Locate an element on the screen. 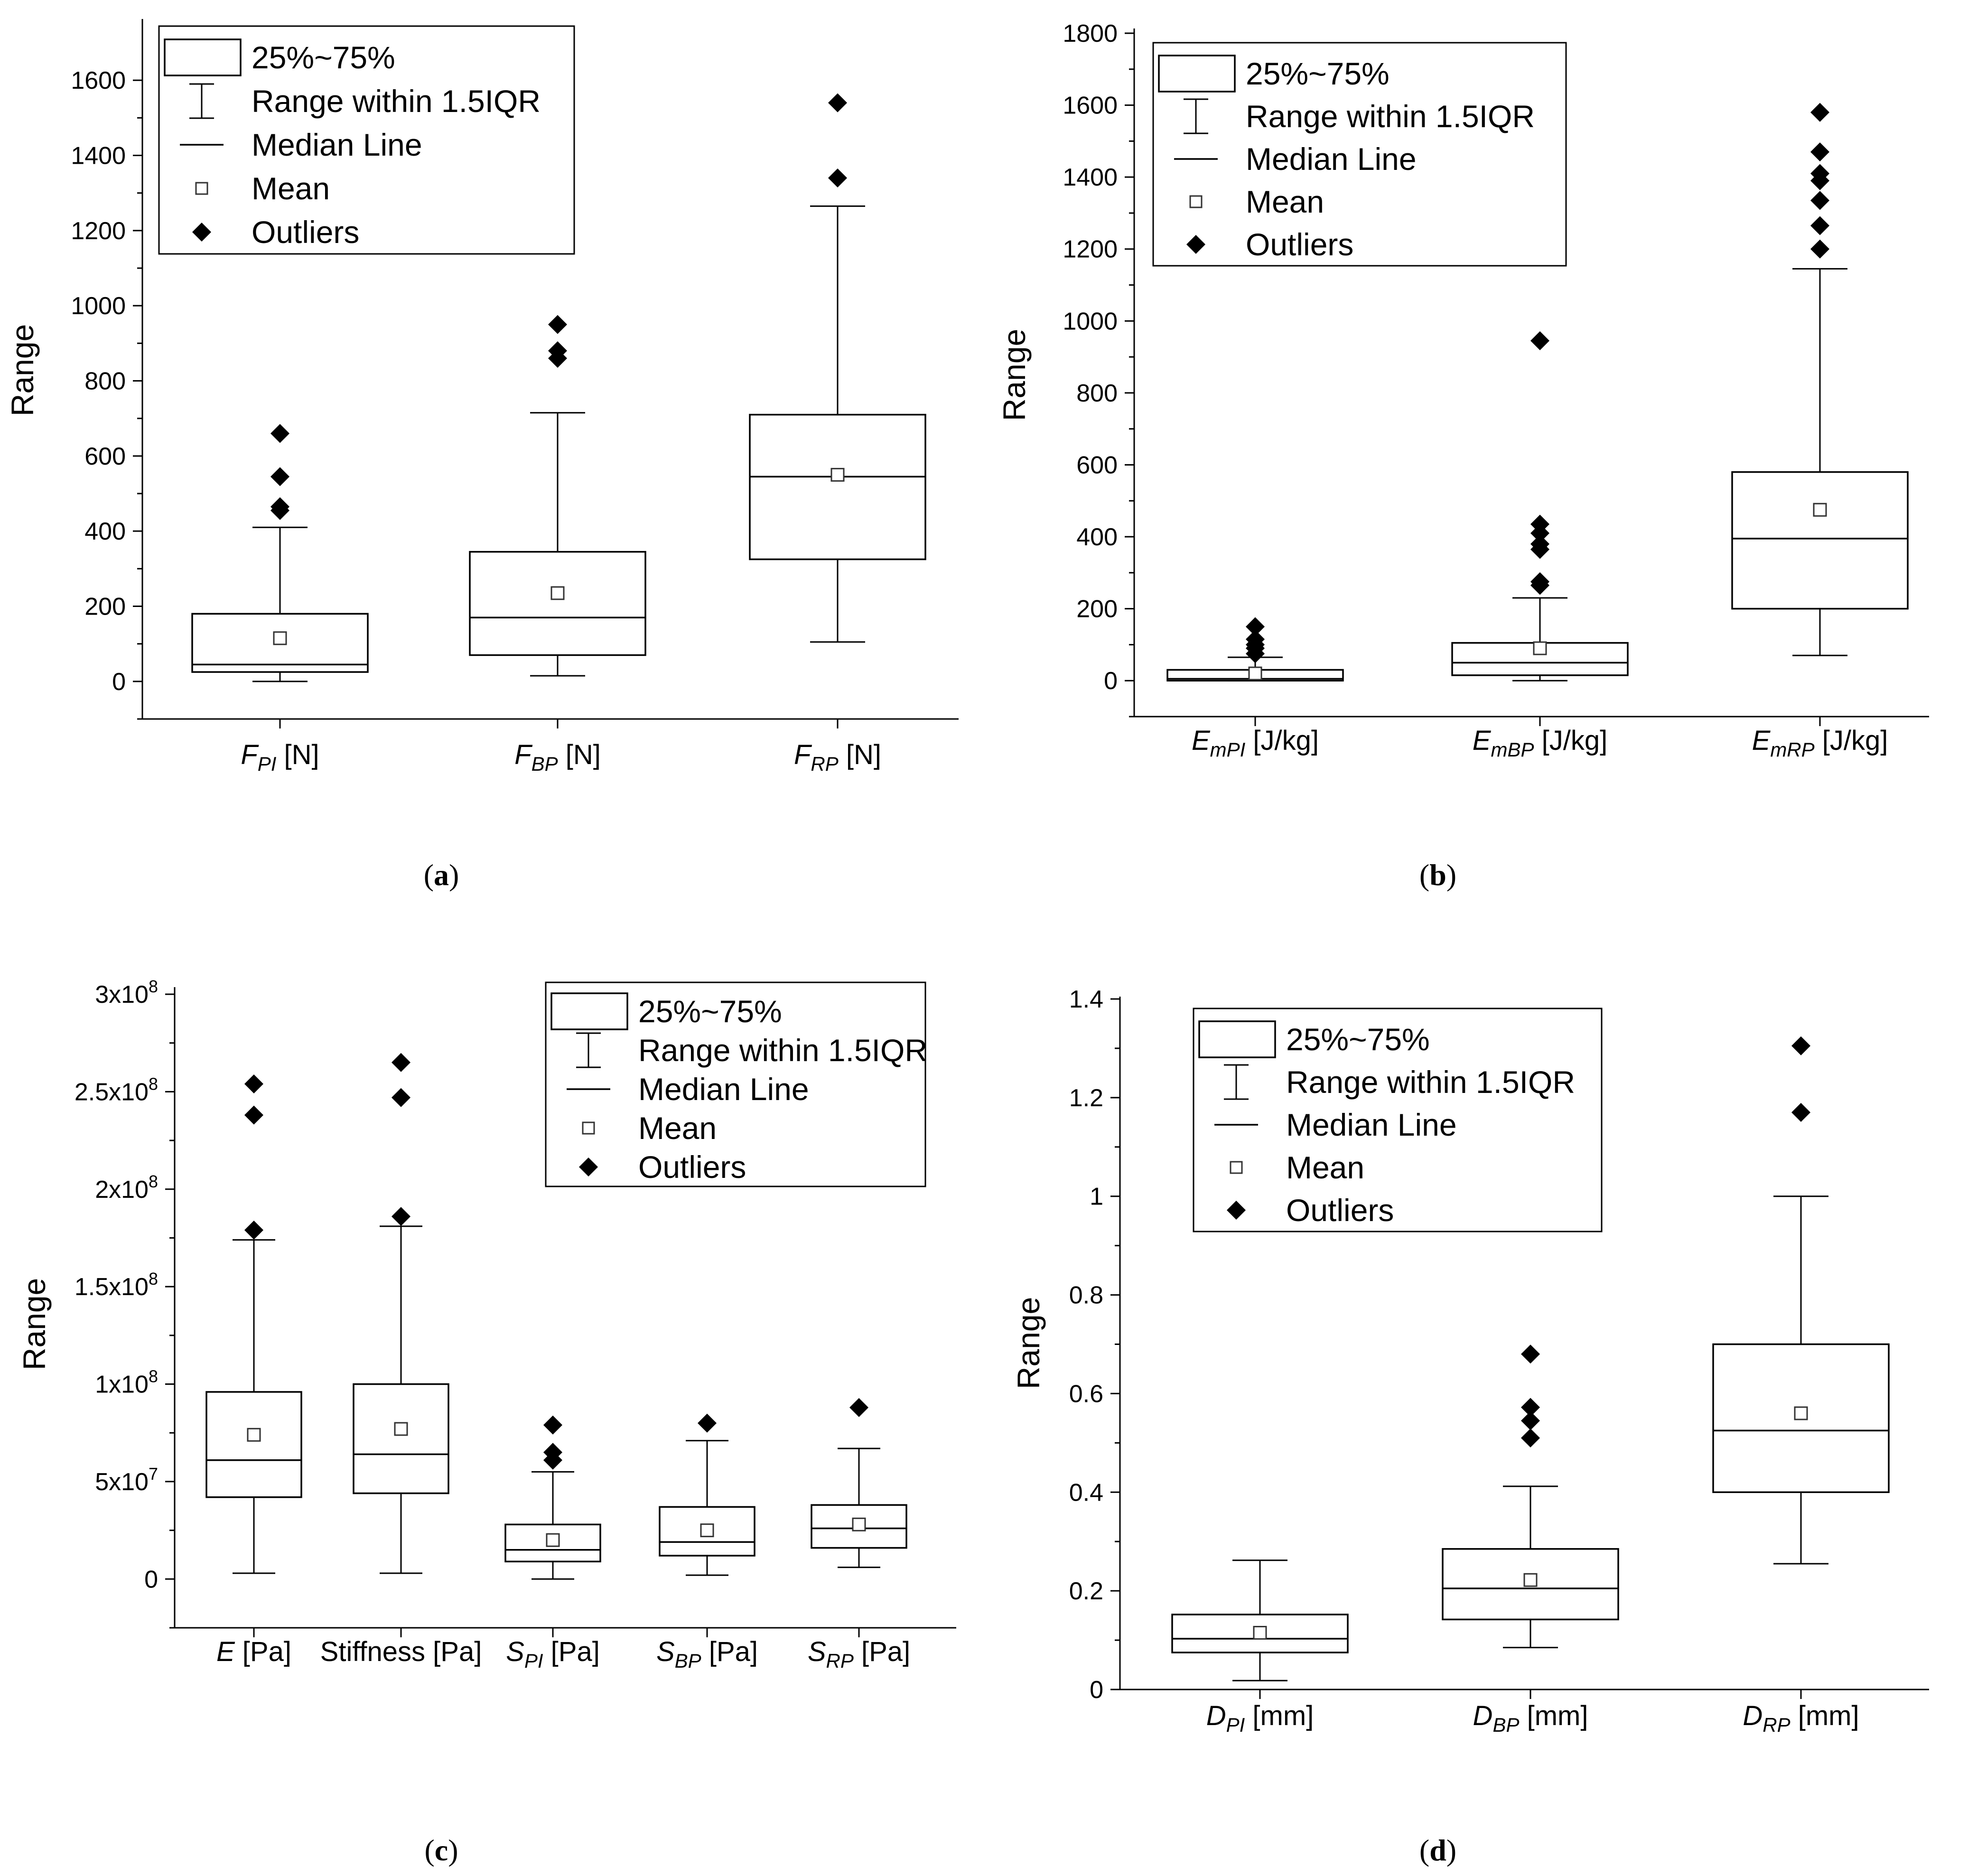 This screenshot has width=1968, height=1876. x-category-label: E [Pa] is located at coordinates (254, 1652).